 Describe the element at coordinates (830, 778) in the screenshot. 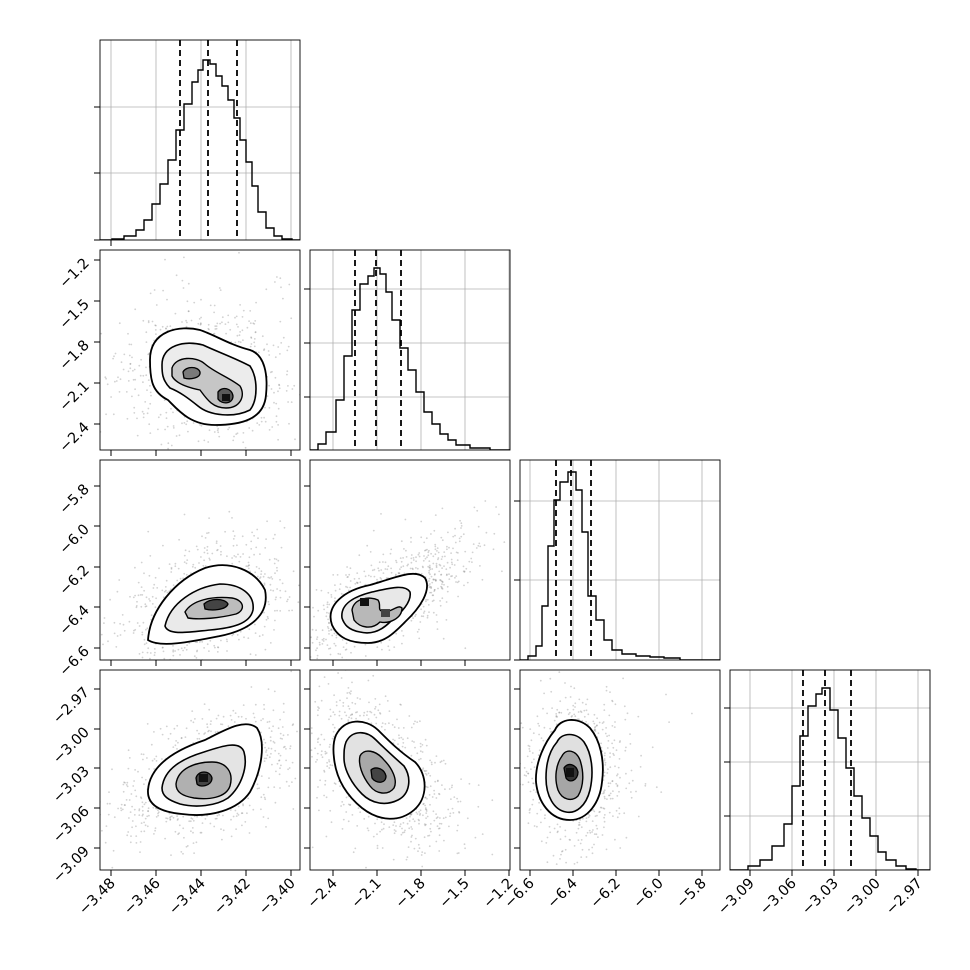

I see `histogram-p3` at that location.